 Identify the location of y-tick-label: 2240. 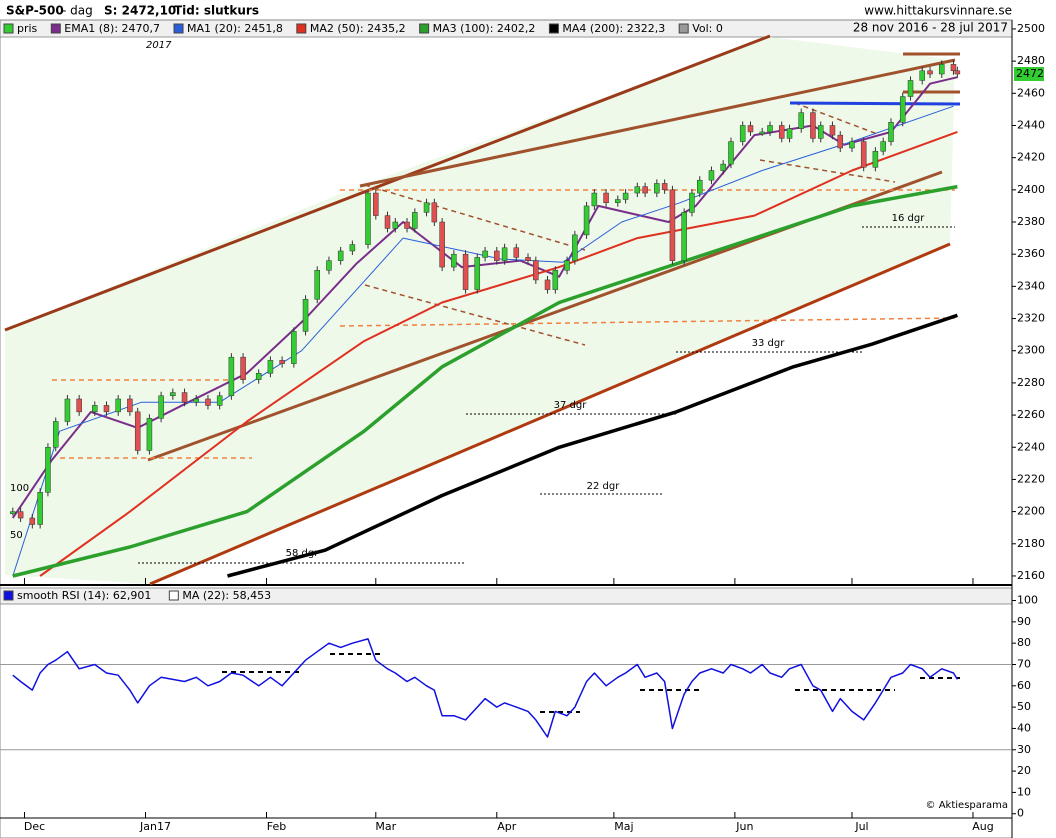
(1031, 446).